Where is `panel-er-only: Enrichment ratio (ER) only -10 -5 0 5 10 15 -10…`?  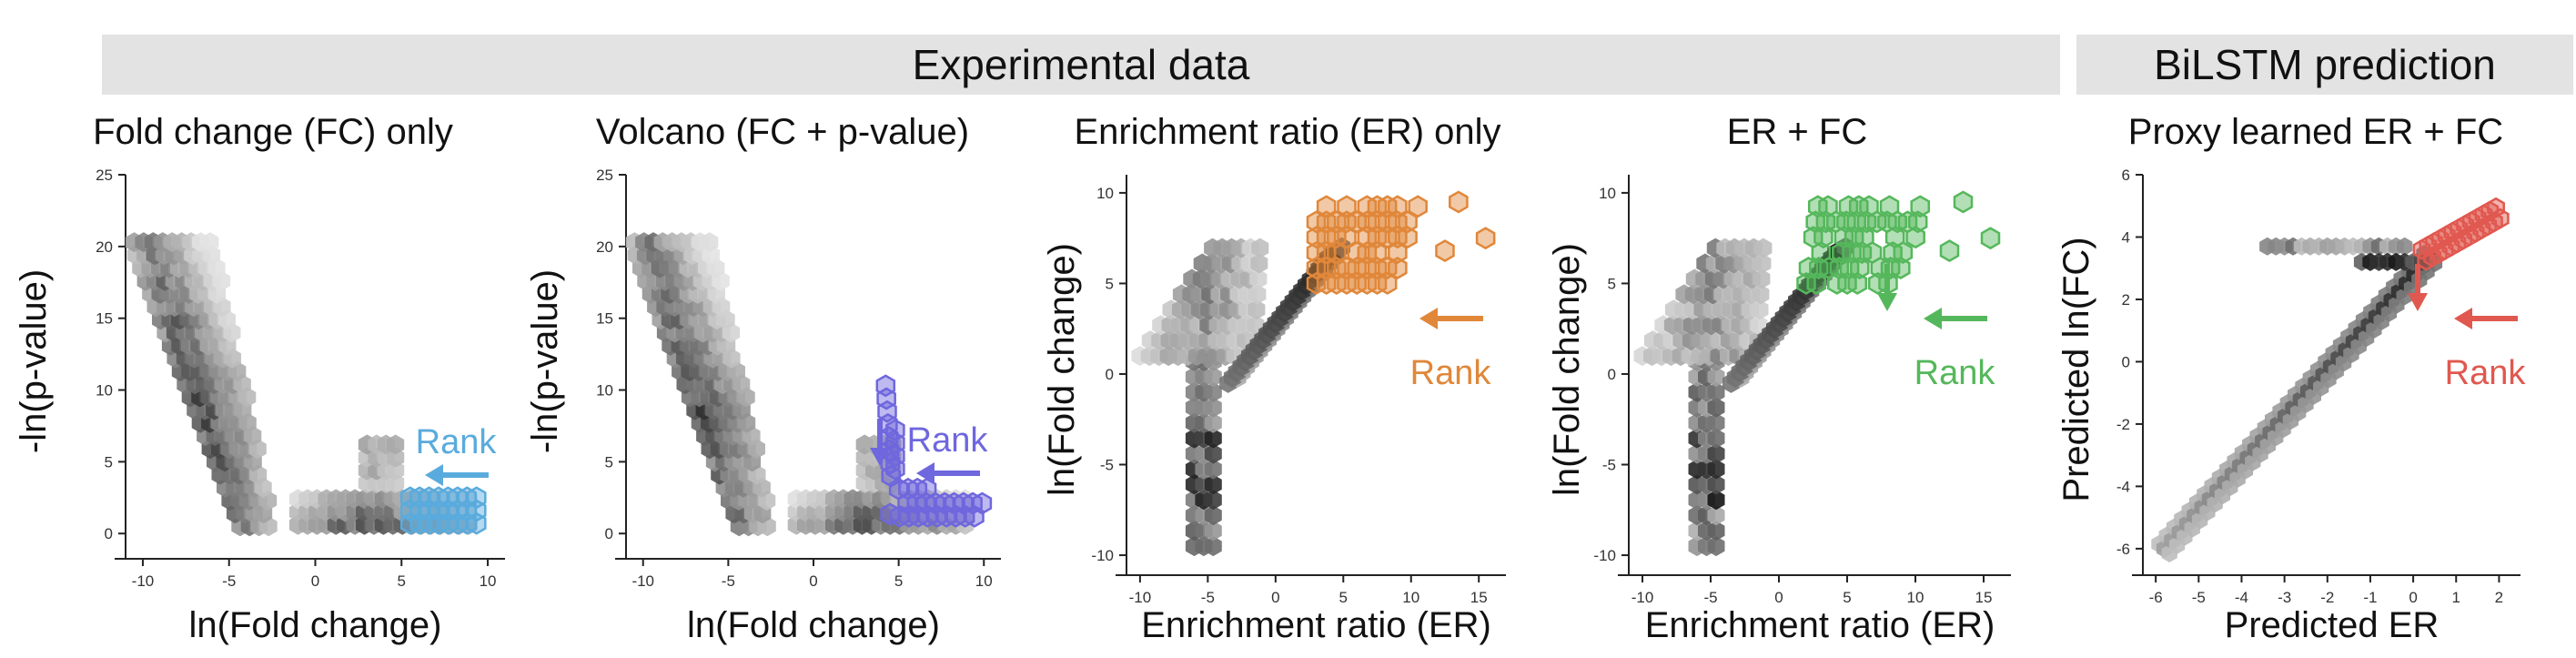 panel-er-only: Enrichment ratio (ER) only -10 -5 0 5 10 15 -10… is located at coordinates (1274, 378).